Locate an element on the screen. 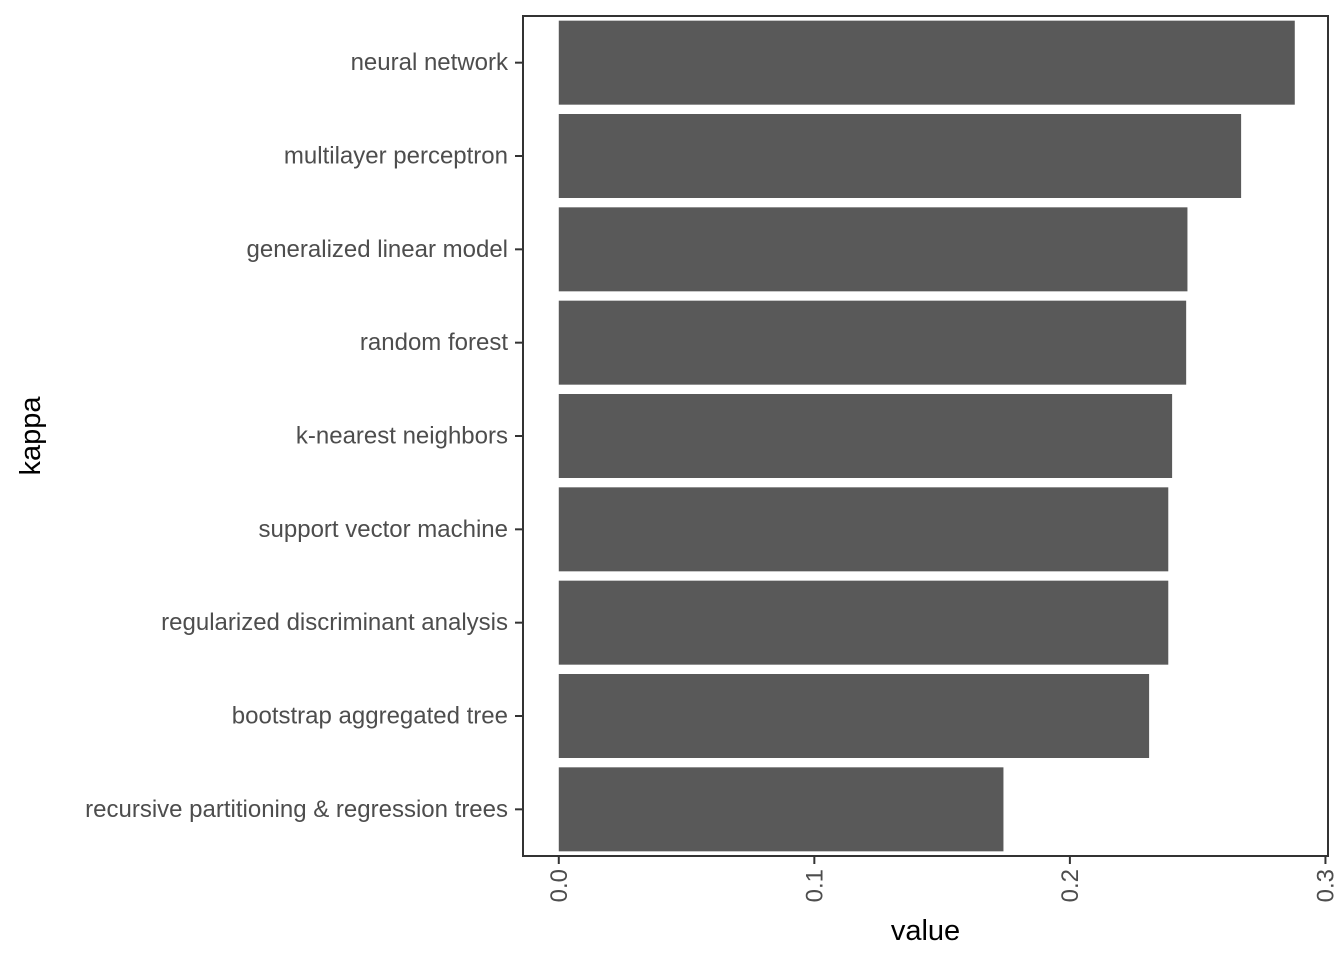 This screenshot has width=1344, height=960. category-label-0: neural network is located at coordinates (430, 62).